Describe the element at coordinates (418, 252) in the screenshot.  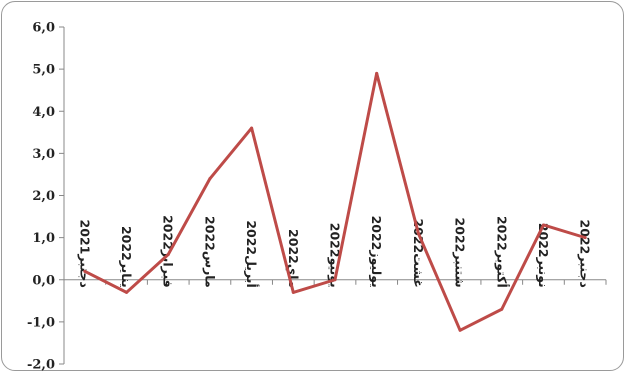
I see `x-tick-label: غشت2022` at that location.